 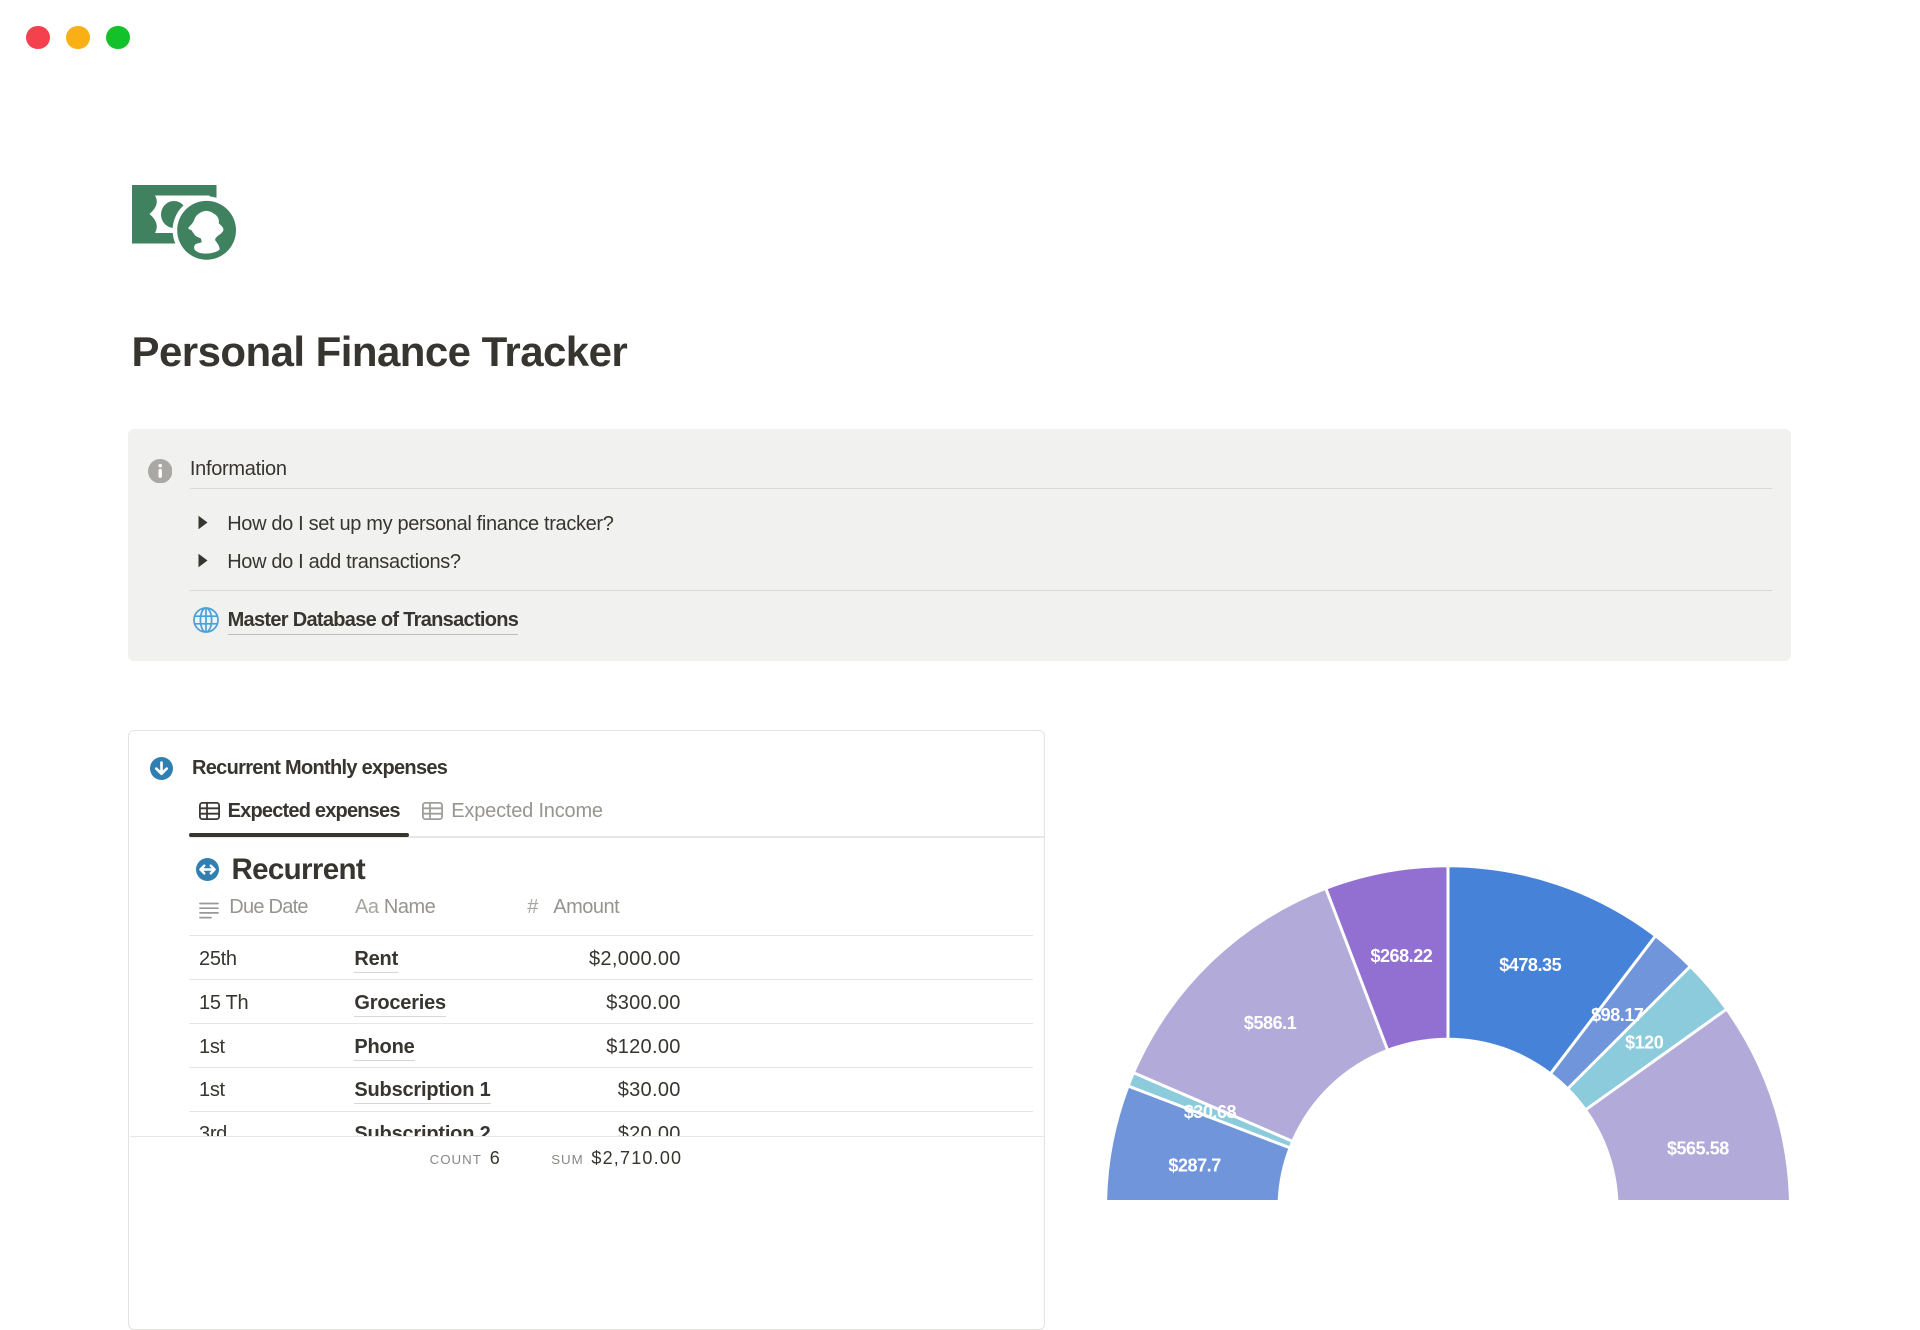 I want to click on svg-text: $586.1, so click(x=1270, y=1023).